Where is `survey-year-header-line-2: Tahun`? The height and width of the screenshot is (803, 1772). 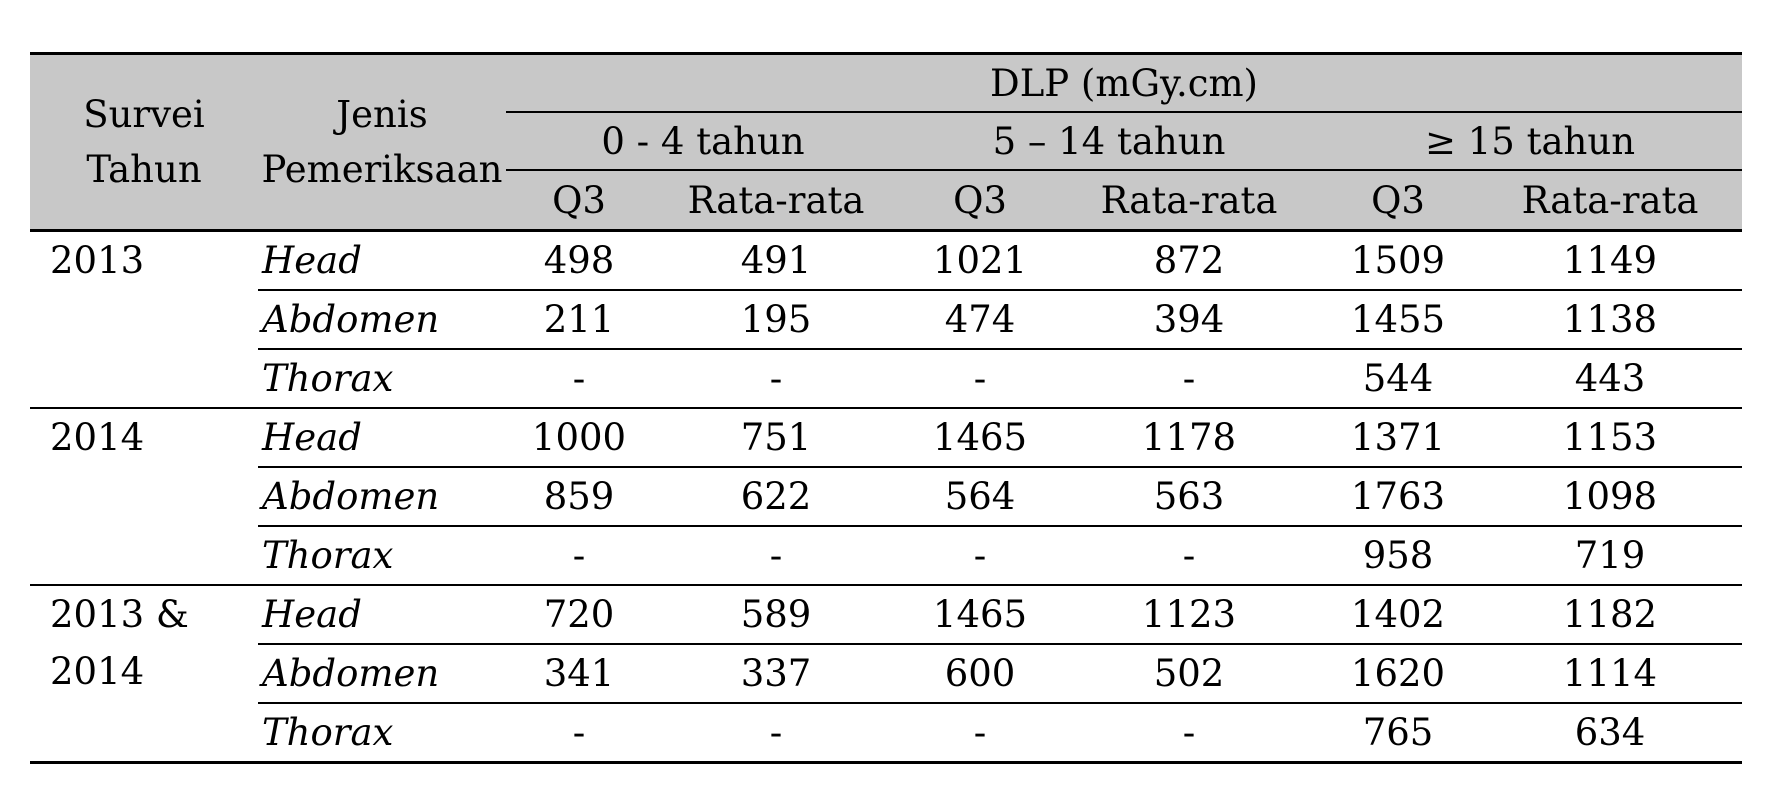
survey-year-header-line-2: Tahun is located at coordinates (144, 169).